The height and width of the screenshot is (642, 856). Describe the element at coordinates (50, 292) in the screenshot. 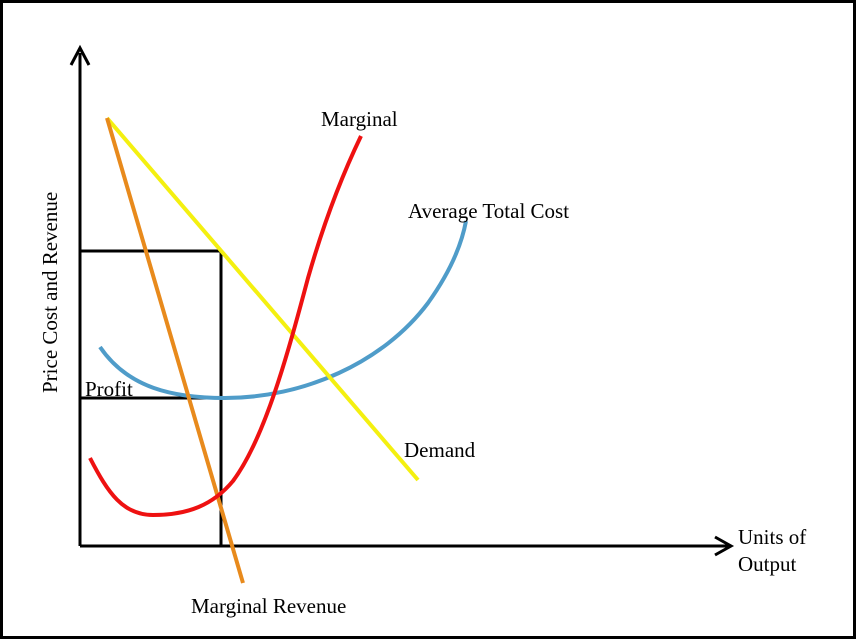

I see `y-axis-label: Price Cost and Revenue` at that location.